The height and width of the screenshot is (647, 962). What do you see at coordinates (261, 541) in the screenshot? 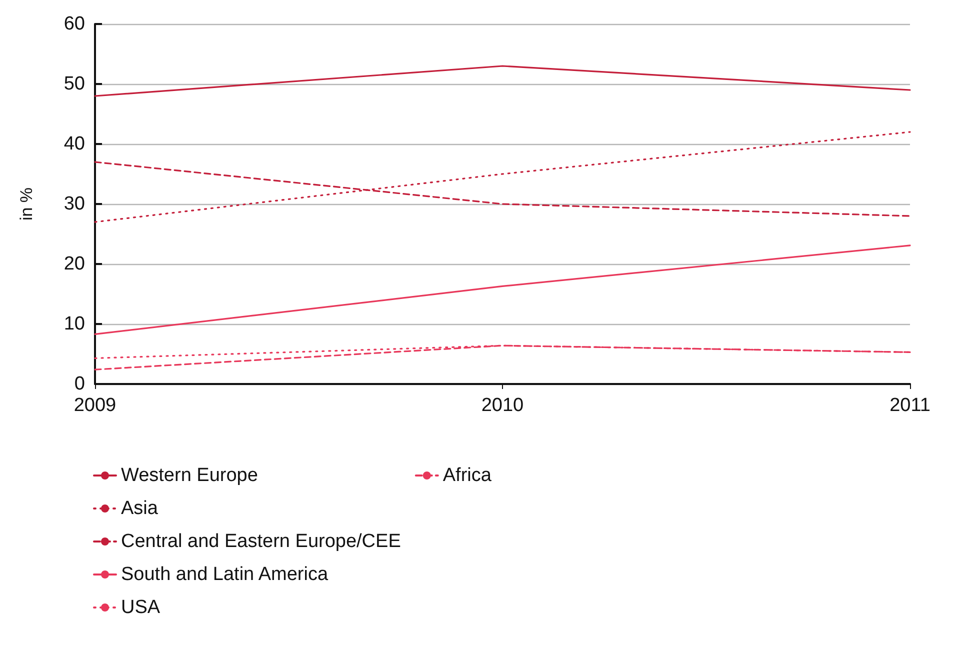
I see `legend-label: Central and Eastern Europe/CEE` at bounding box center [261, 541].